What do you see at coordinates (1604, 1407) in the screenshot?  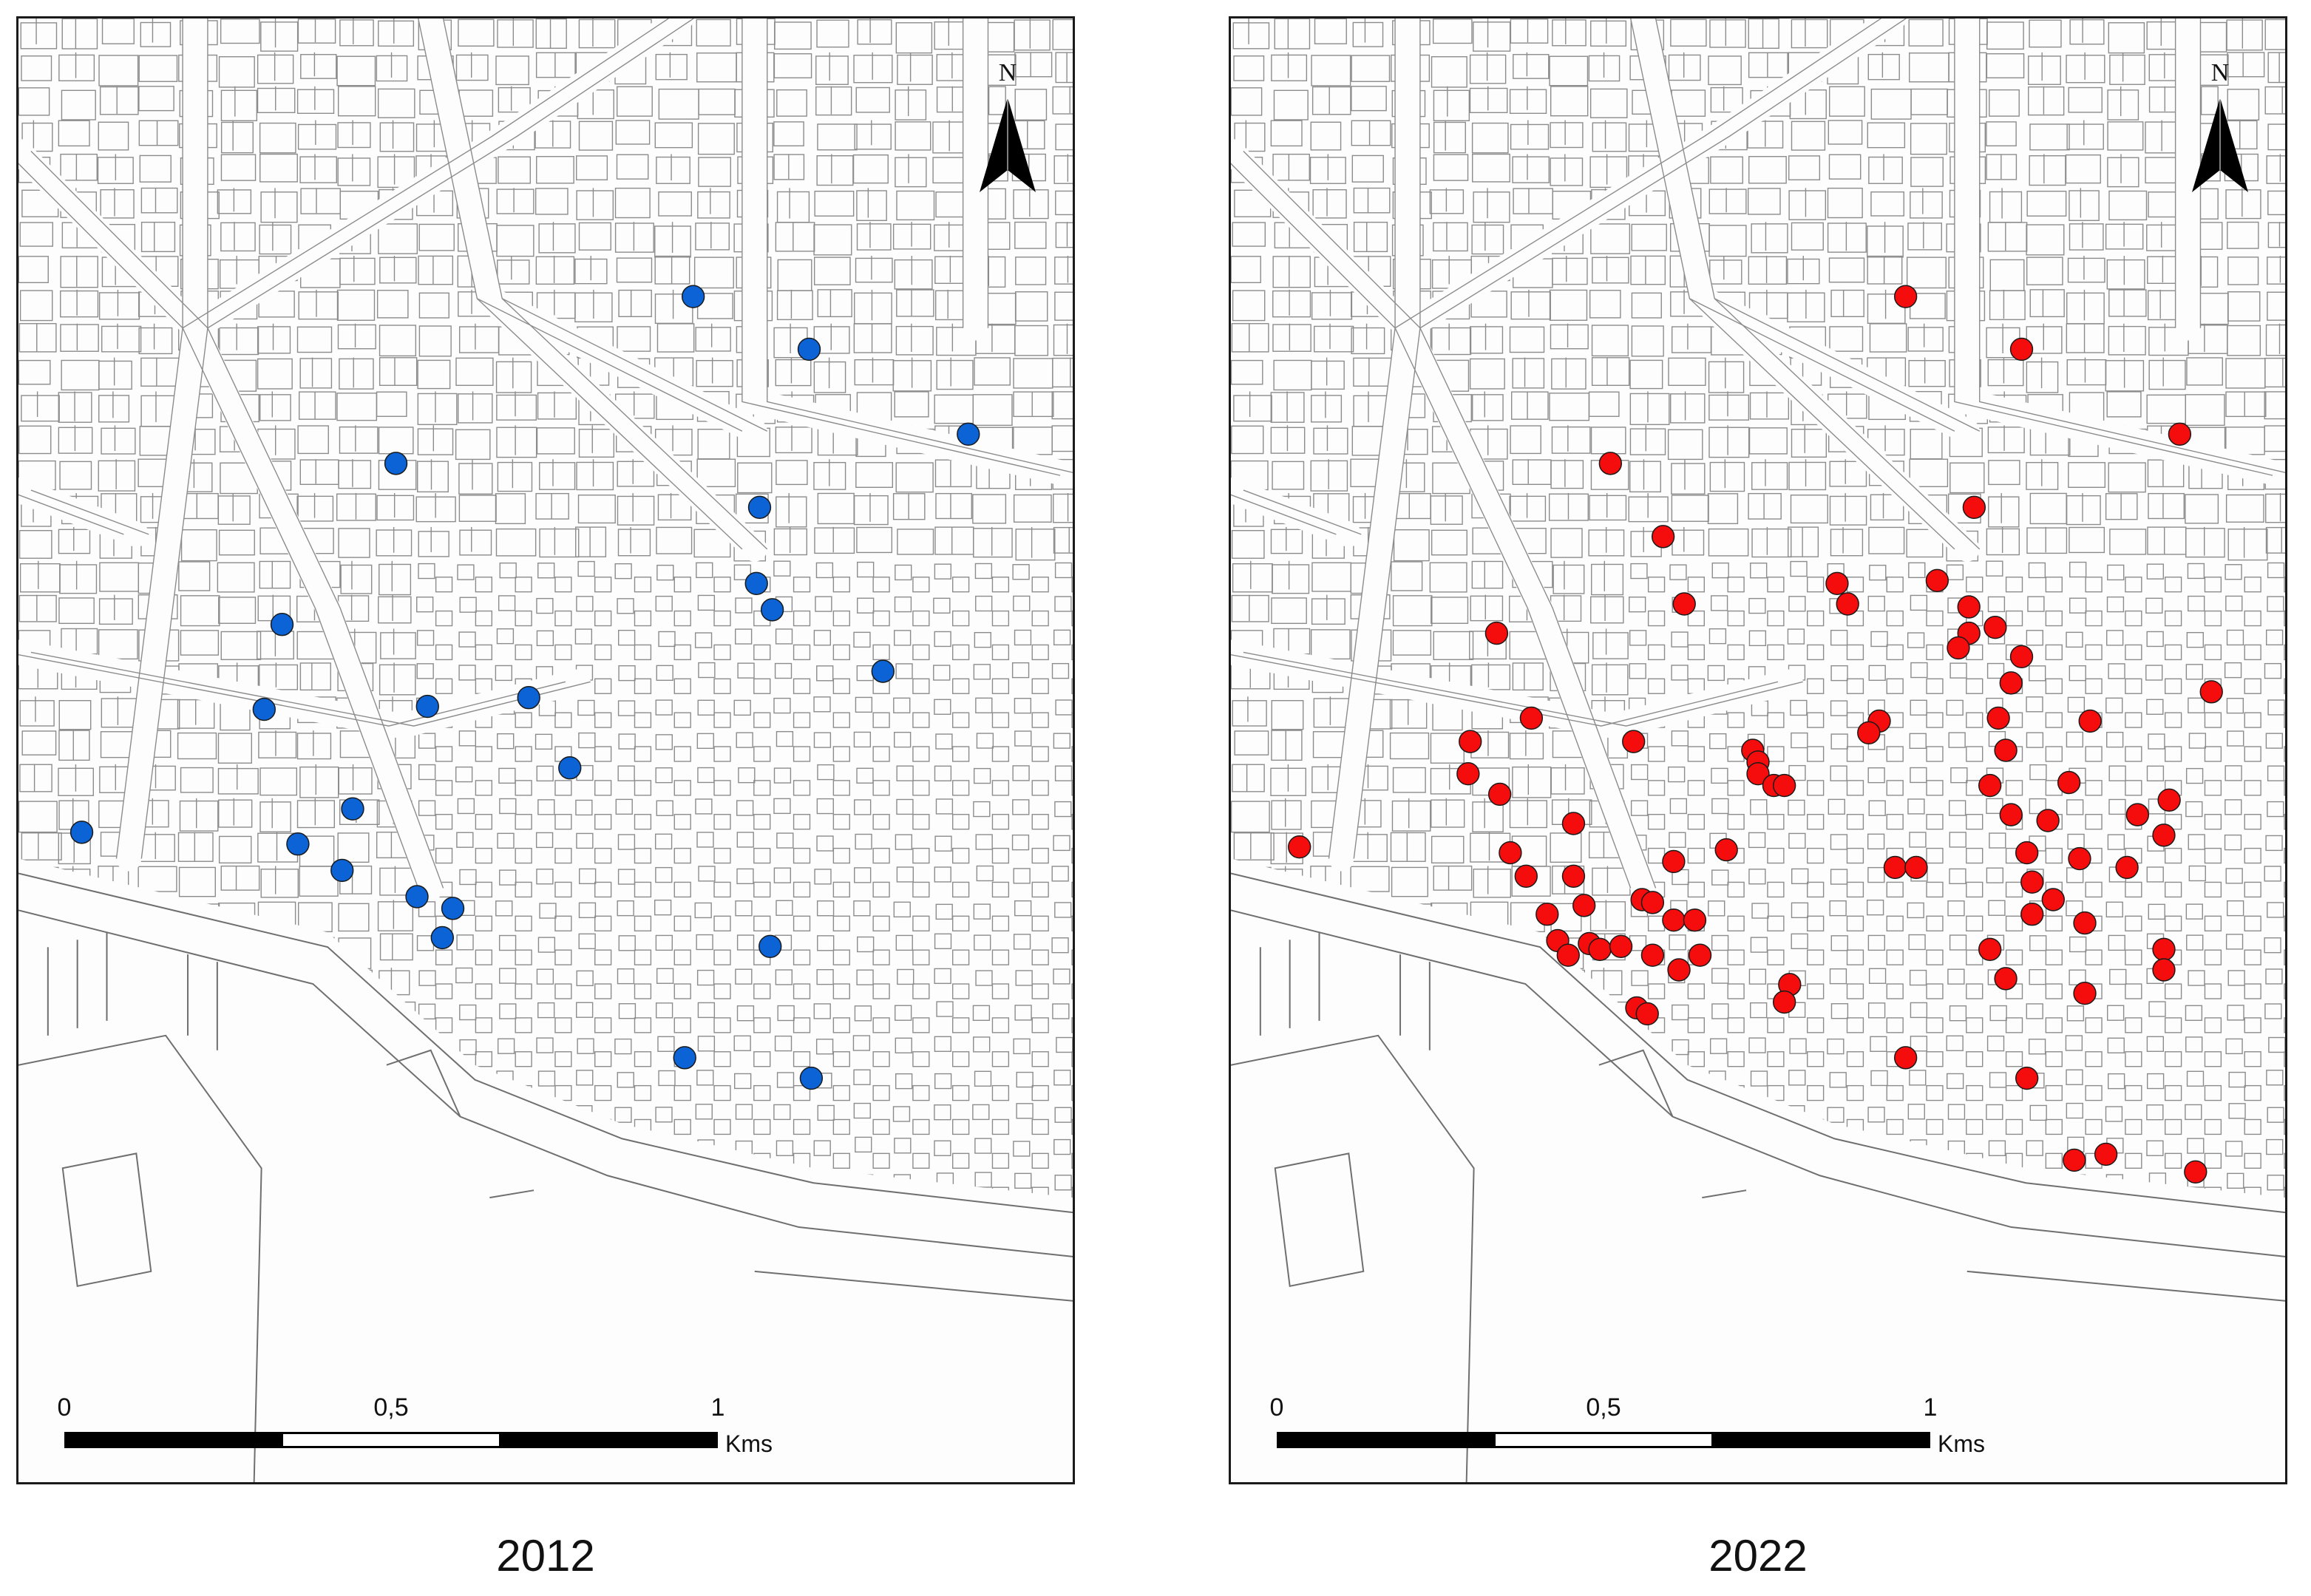 I see `scale-tick-half: 0,5` at bounding box center [1604, 1407].